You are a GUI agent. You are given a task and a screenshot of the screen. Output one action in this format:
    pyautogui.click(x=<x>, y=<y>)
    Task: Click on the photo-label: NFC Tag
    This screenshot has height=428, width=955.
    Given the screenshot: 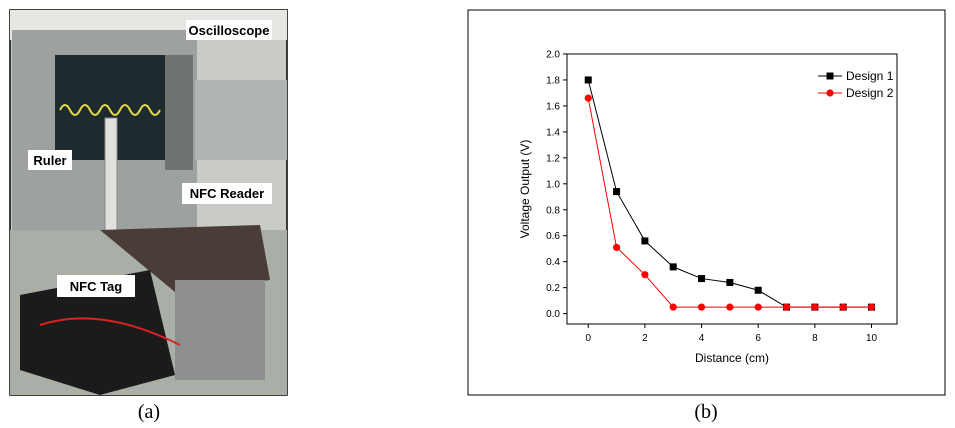 What is the action you would take?
    pyautogui.click(x=96, y=286)
    